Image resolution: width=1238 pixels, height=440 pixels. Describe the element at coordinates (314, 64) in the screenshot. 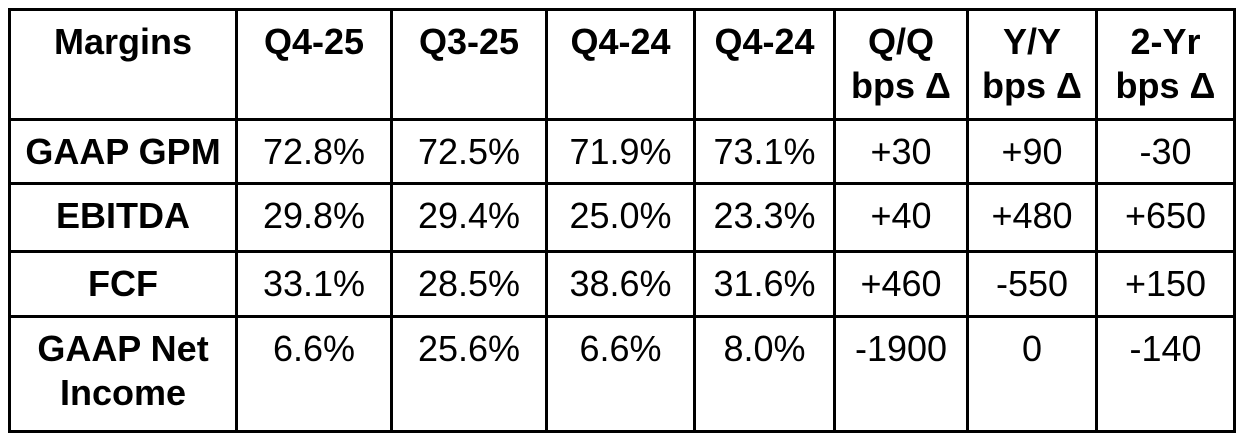

I see `header-cell-q4-25: Q4-25` at that location.